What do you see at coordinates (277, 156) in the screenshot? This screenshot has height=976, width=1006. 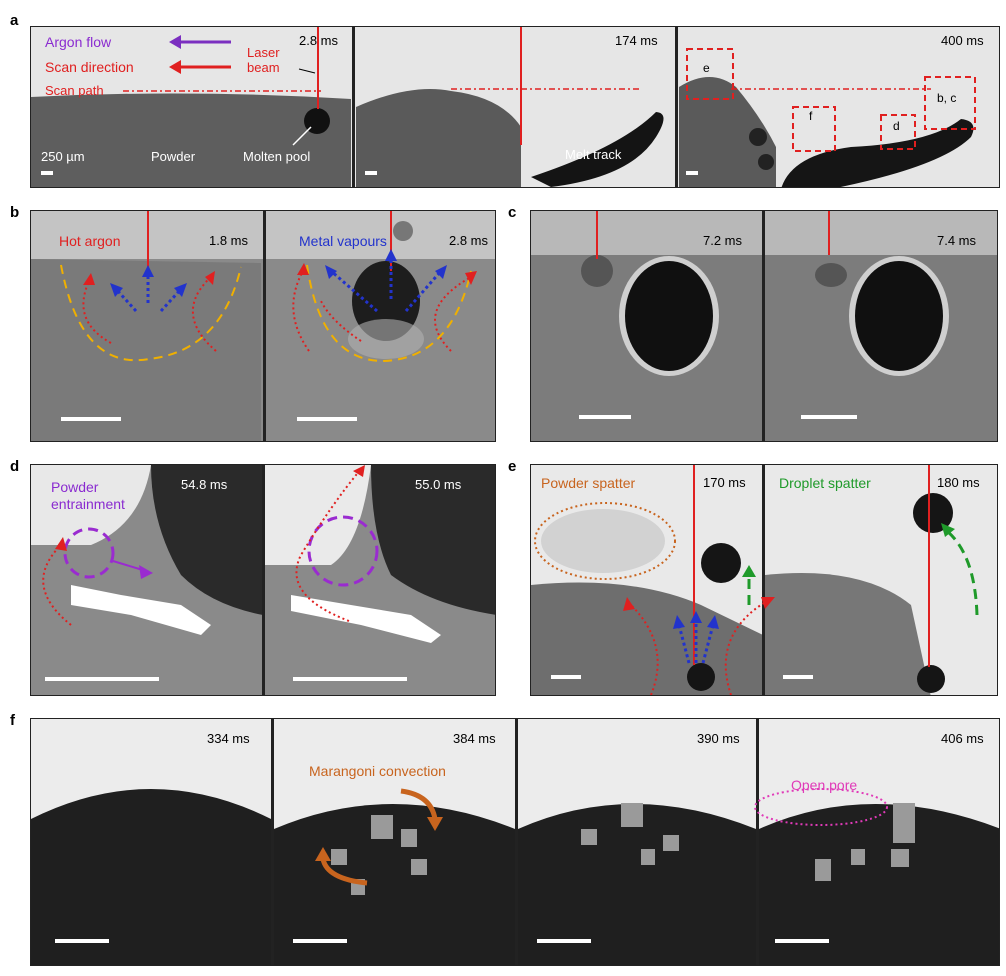 I see `molten-pool-label: Molten pool` at bounding box center [277, 156].